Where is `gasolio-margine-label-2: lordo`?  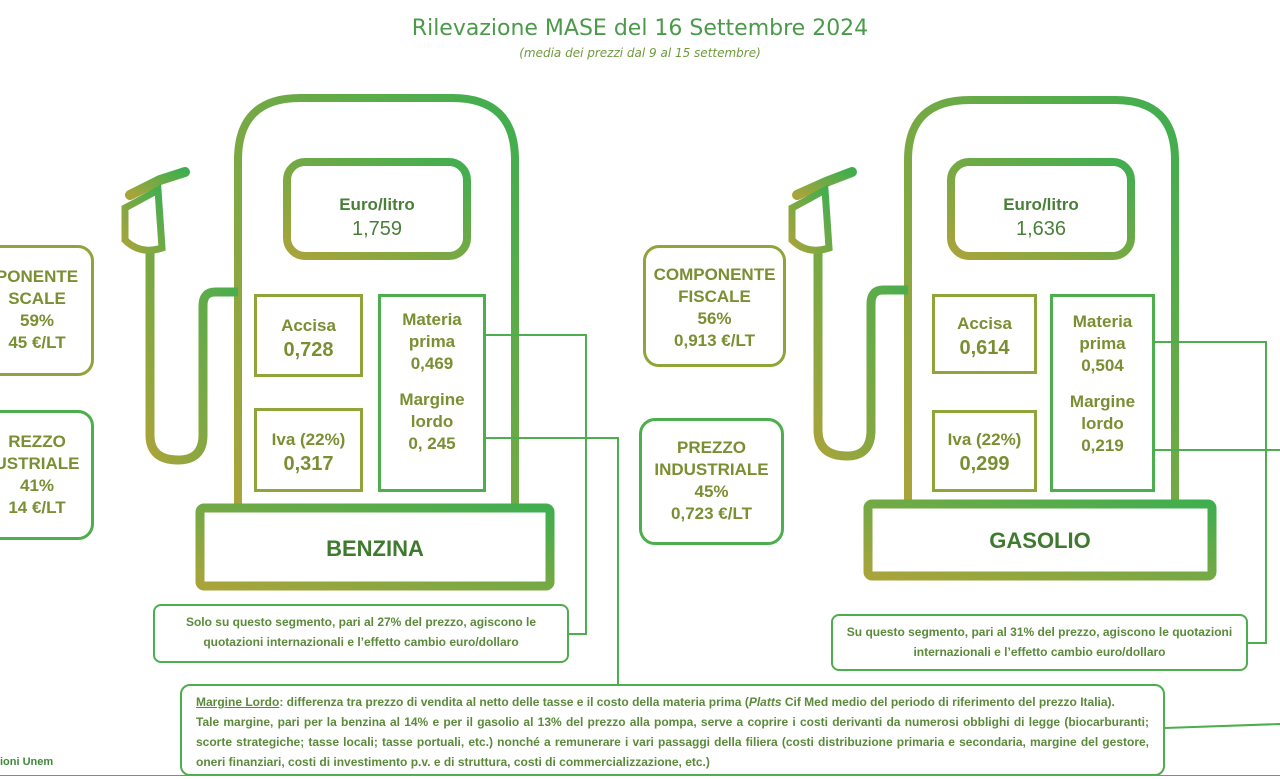
gasolio-margine-label-2: lordo is located at coordinates (1102, 423).